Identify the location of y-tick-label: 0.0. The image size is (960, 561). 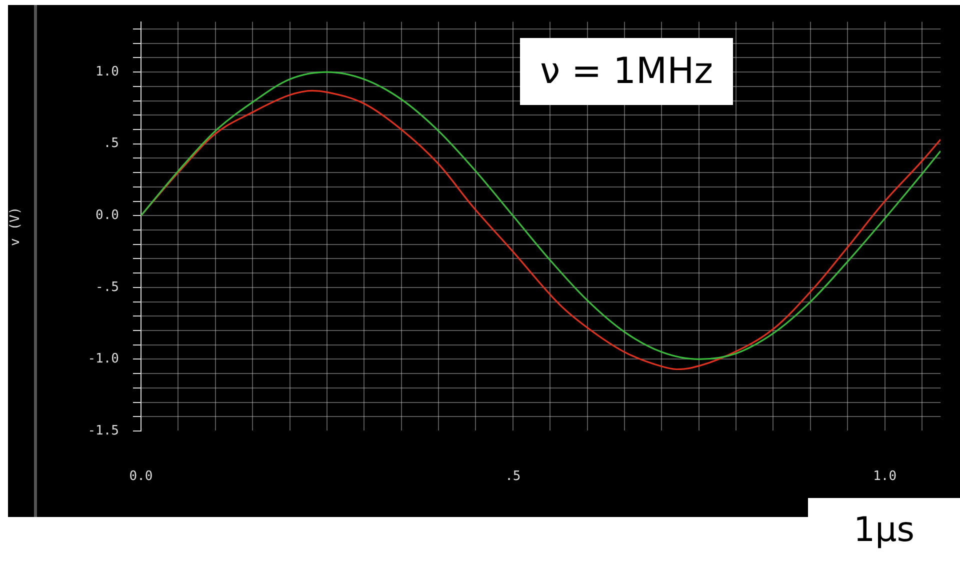
(107, 216).